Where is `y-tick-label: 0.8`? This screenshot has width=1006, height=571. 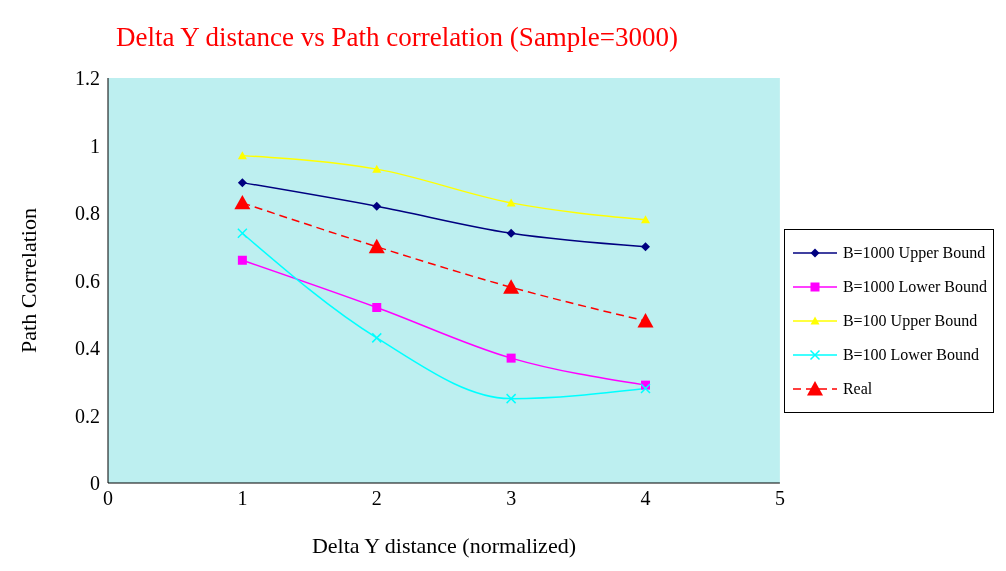
y-tick-label: 0.8 is located at coordinates (87, 213).